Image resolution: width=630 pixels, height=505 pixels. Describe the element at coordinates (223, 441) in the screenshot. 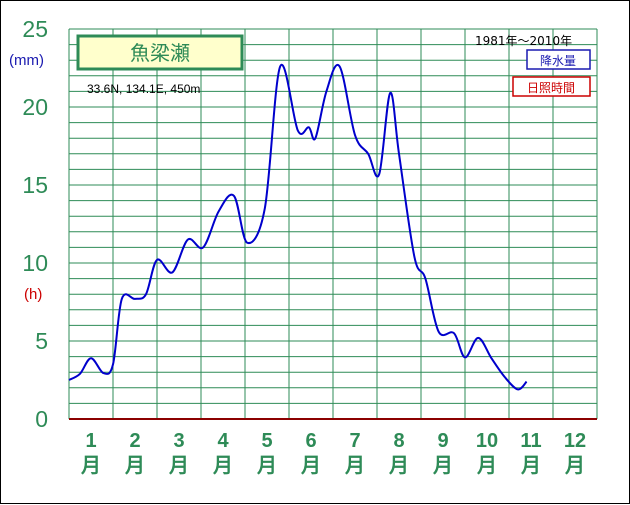

I see `month-number-4: 4` at that location.